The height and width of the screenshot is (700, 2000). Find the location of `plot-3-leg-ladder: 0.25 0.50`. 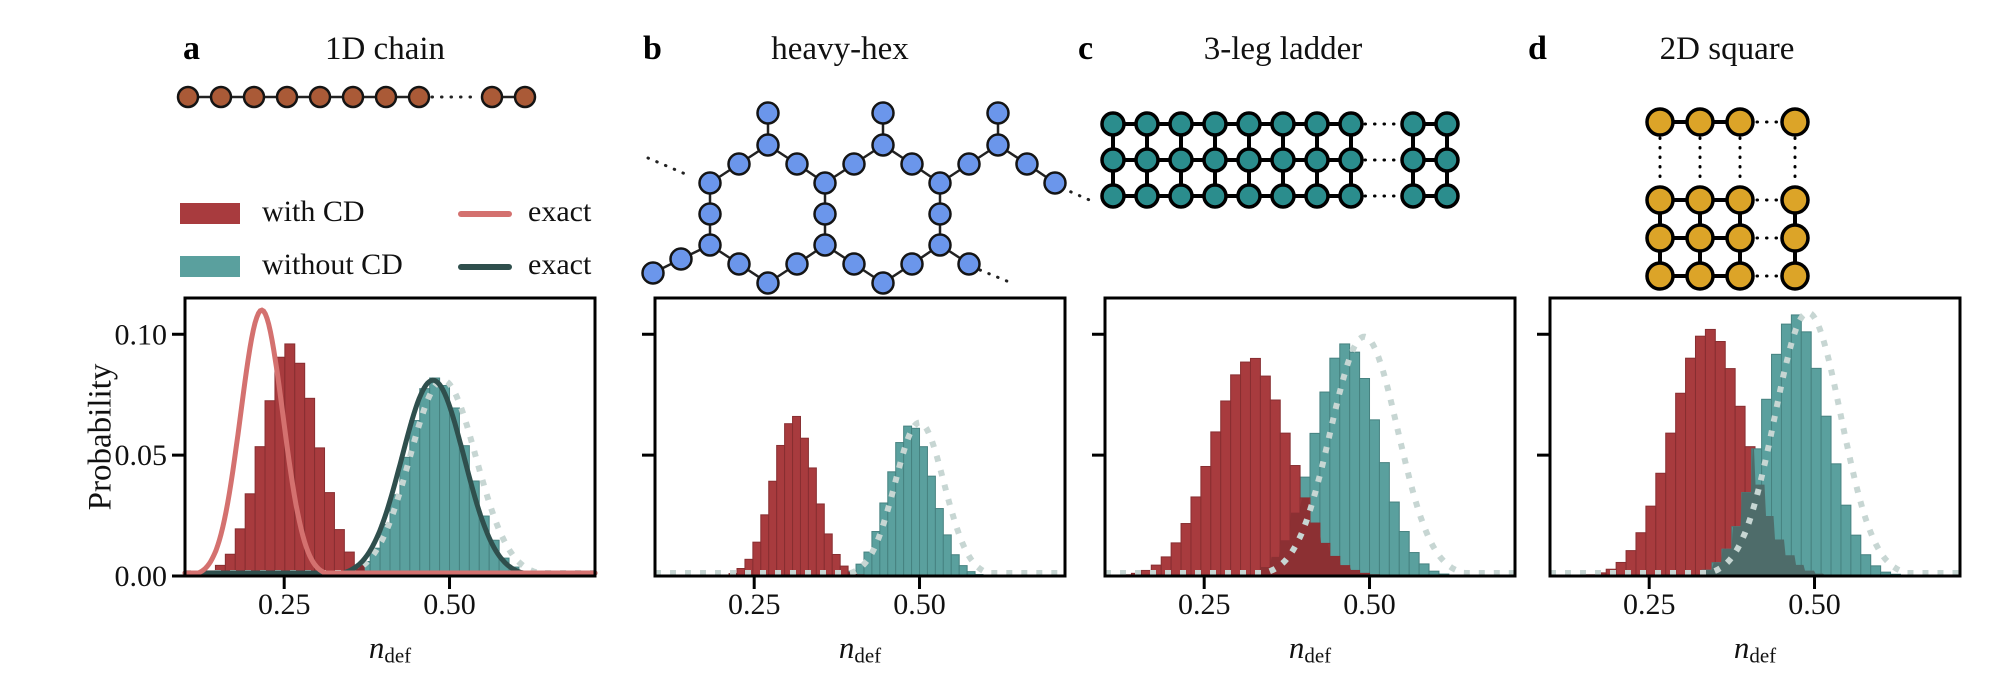

plot-3-leg-ladder: 0.25 0.50 is located at coordinates (1304, 458).